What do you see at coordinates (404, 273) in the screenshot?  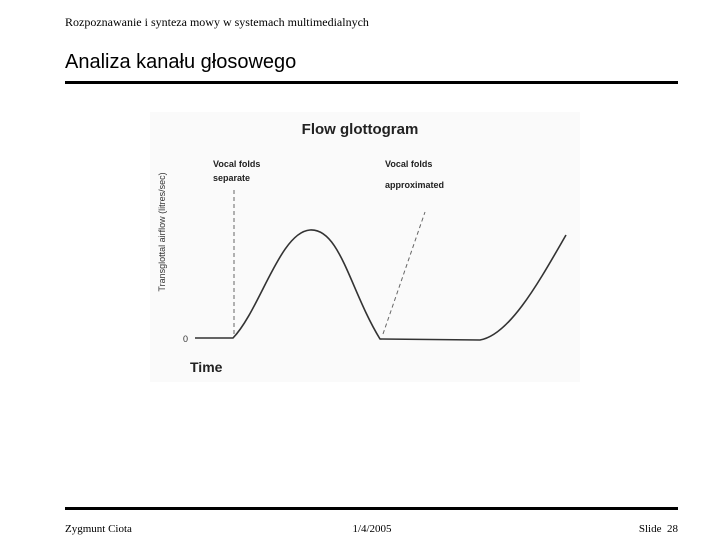 I see `dashed-pointer` at bounding box center [404, 273].